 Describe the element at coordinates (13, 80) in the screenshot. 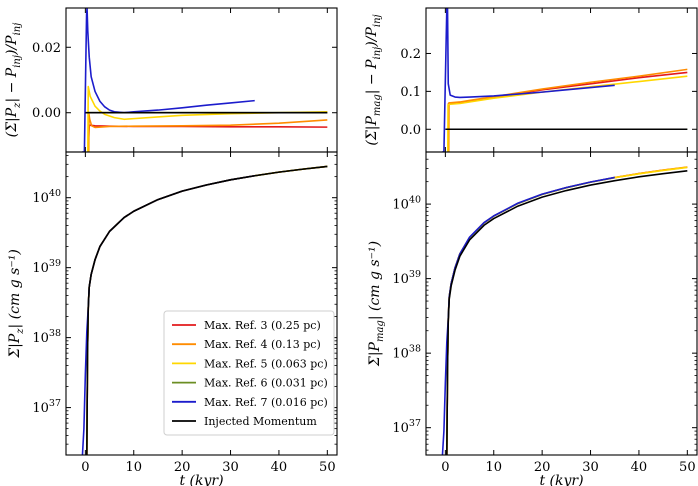

I see `y-axis-label: (Σ|Pz​| − Pinj​)/Pinj​` at that location.